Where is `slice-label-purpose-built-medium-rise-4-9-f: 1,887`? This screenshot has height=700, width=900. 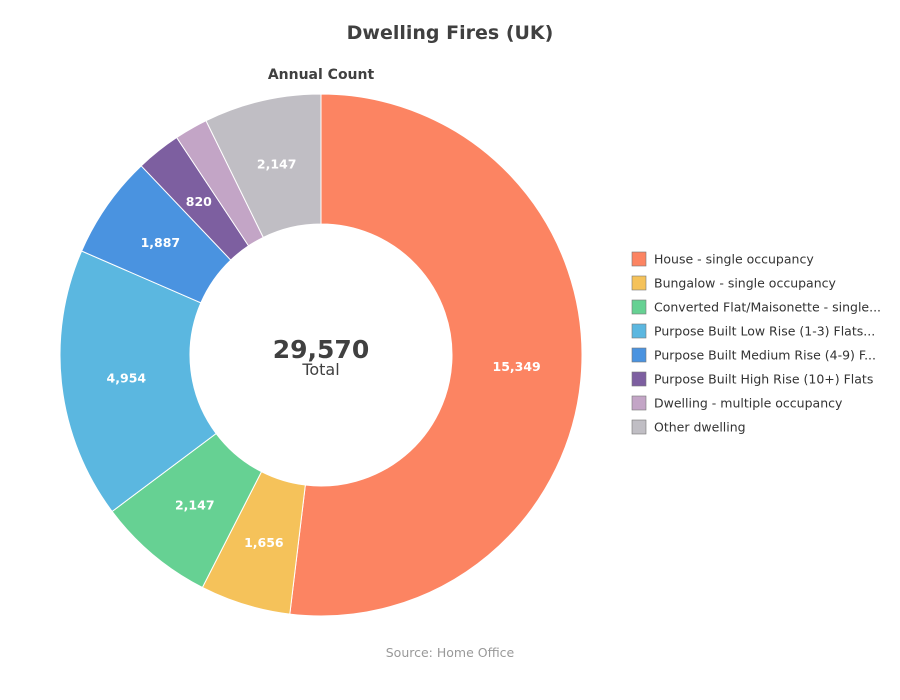 slice-label-purpose-built-medium-rise-4-9-f: 1,887 is located at coordinates (161, 242).